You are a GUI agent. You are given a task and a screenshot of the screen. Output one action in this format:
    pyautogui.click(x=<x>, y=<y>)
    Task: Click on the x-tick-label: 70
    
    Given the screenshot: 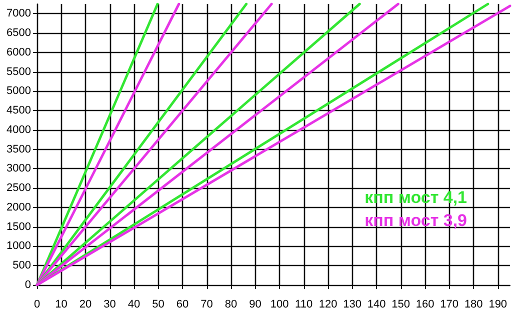 What is the action you would take?
    pyautogui.click(x=206, y=304)
    